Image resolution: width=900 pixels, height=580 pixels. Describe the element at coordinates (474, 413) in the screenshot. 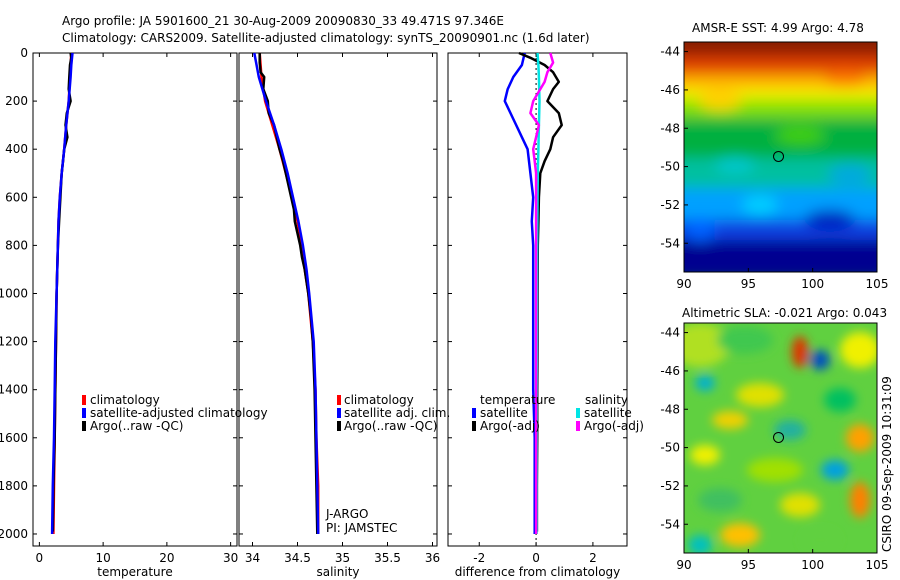

I see `legend-swatch-temp-satellite` at that location.